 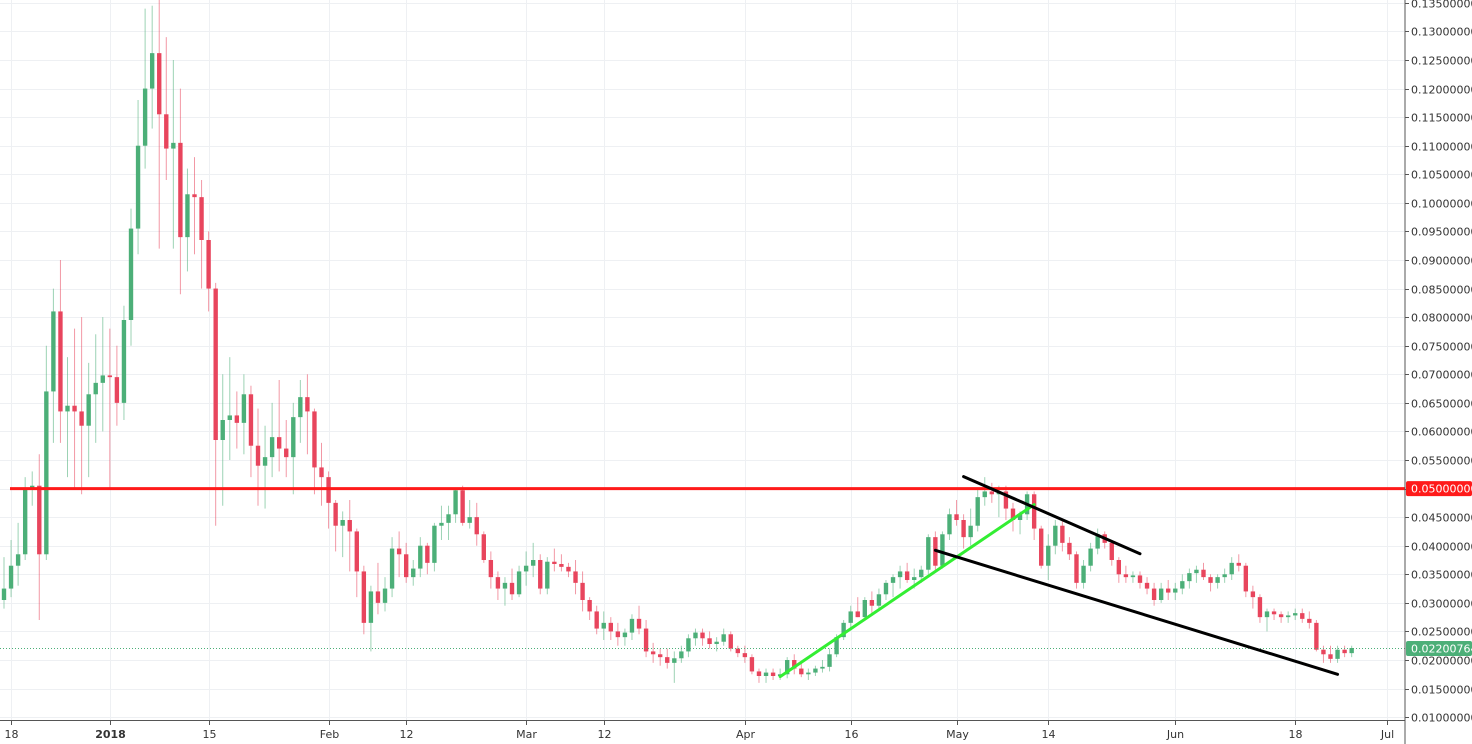 I want to click on y-tick-label: 0.02500000, so click(x=1441, y=632).